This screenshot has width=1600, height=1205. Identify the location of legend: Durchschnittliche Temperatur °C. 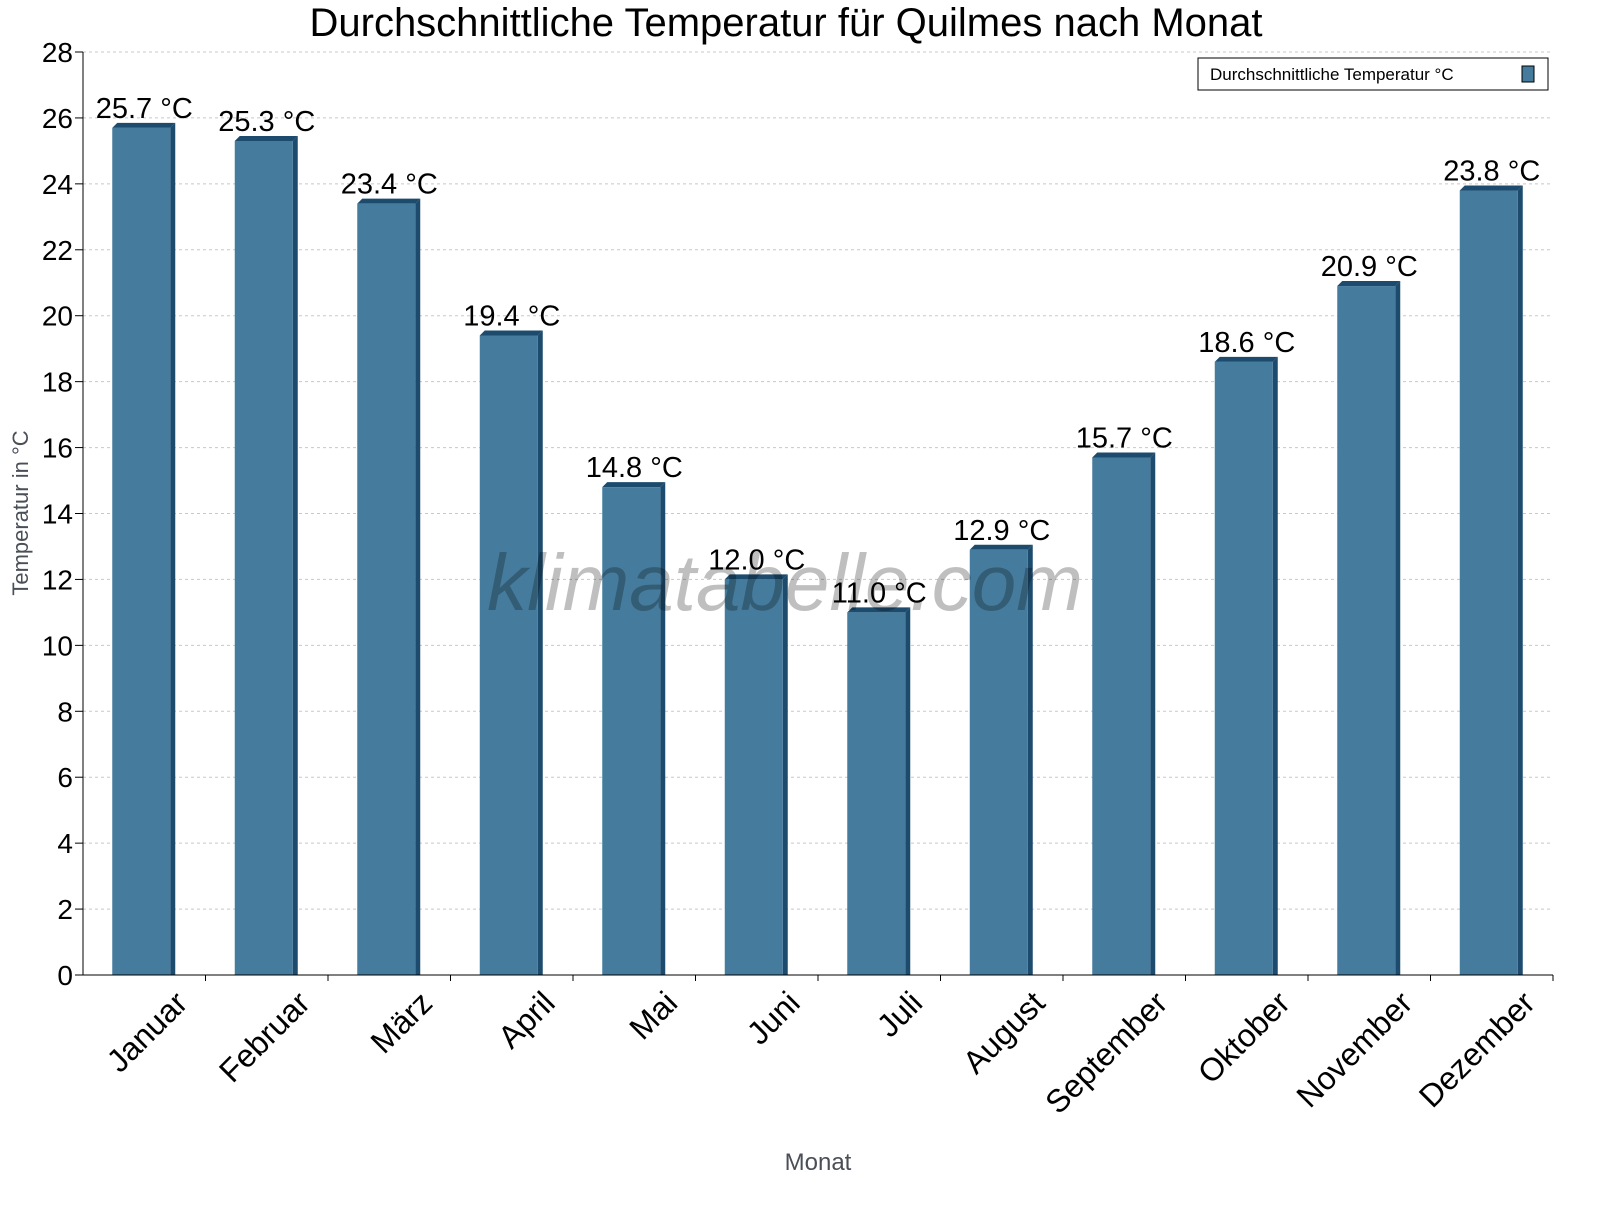
(1373, 74).